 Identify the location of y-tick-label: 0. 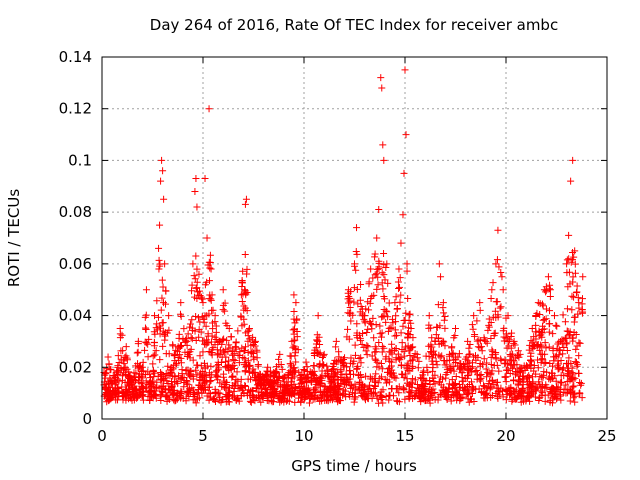
(87, 419).